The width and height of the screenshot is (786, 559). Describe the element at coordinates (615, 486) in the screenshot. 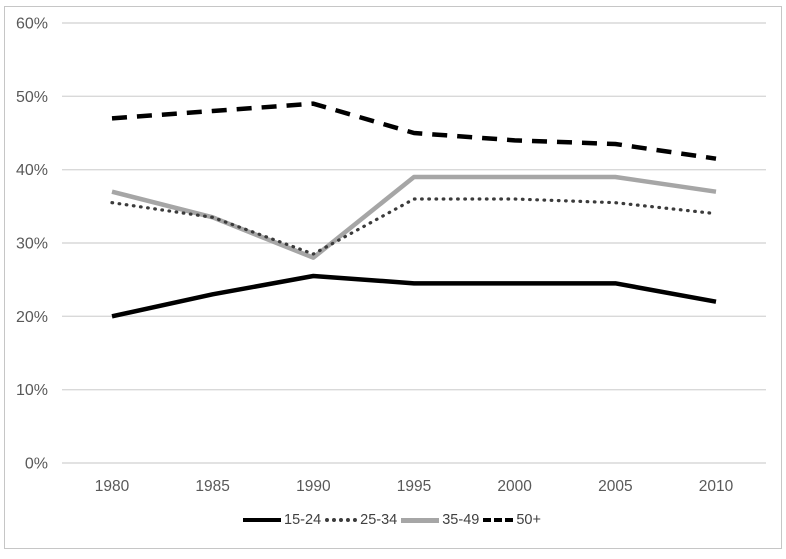

I see `x-axis-label: 2005` at that location.